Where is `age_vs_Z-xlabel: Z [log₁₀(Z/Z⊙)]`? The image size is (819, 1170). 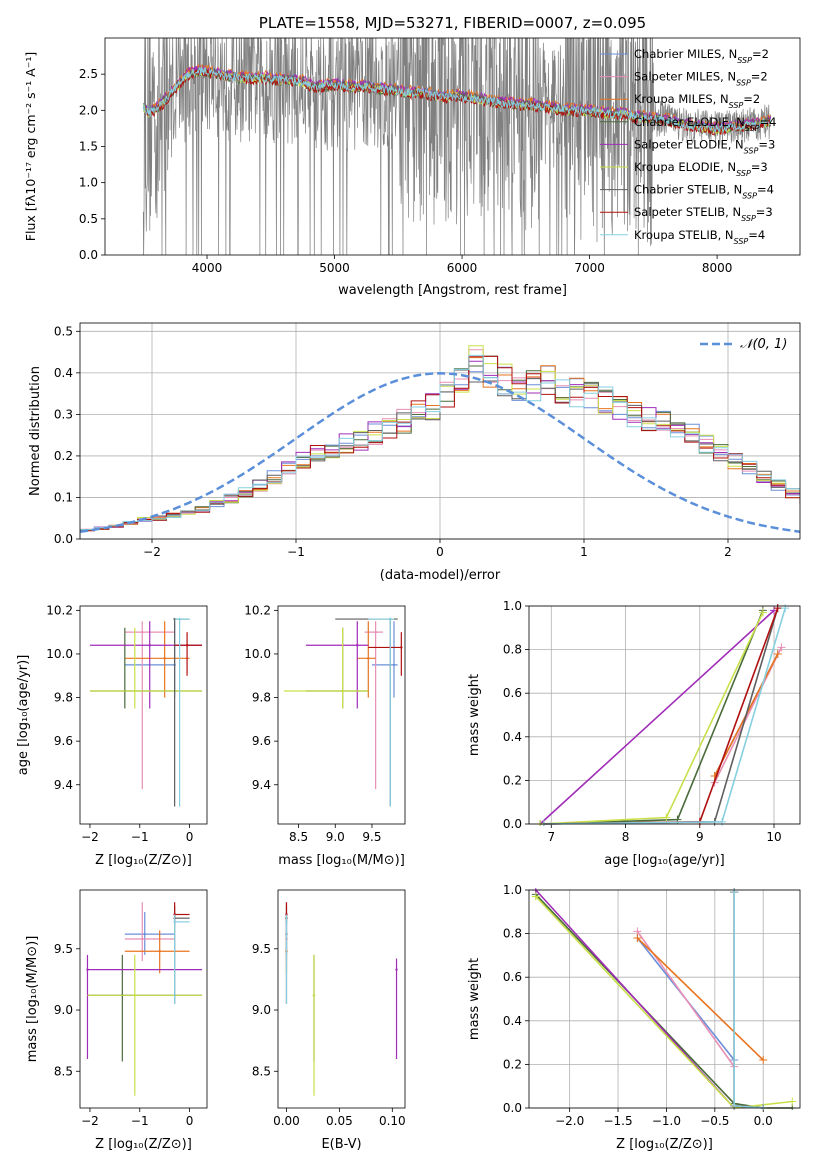
age_vs_Z-xlabel: Z [log₁₀(Z/Z⊙)] is located at coordinates (143, 860).